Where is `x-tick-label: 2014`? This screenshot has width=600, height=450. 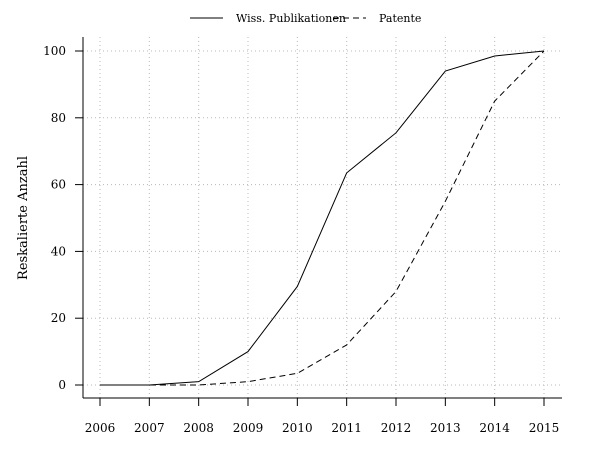 x-tick-label: 2014 is located at coordinates (494, 428).